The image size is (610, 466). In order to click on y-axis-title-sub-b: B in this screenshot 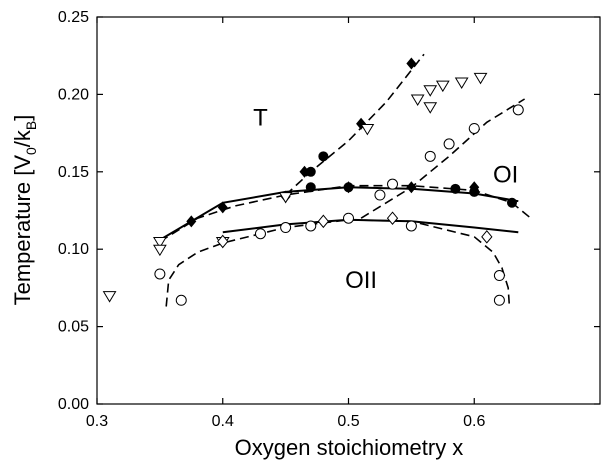, I will do `click(31, 125)`.